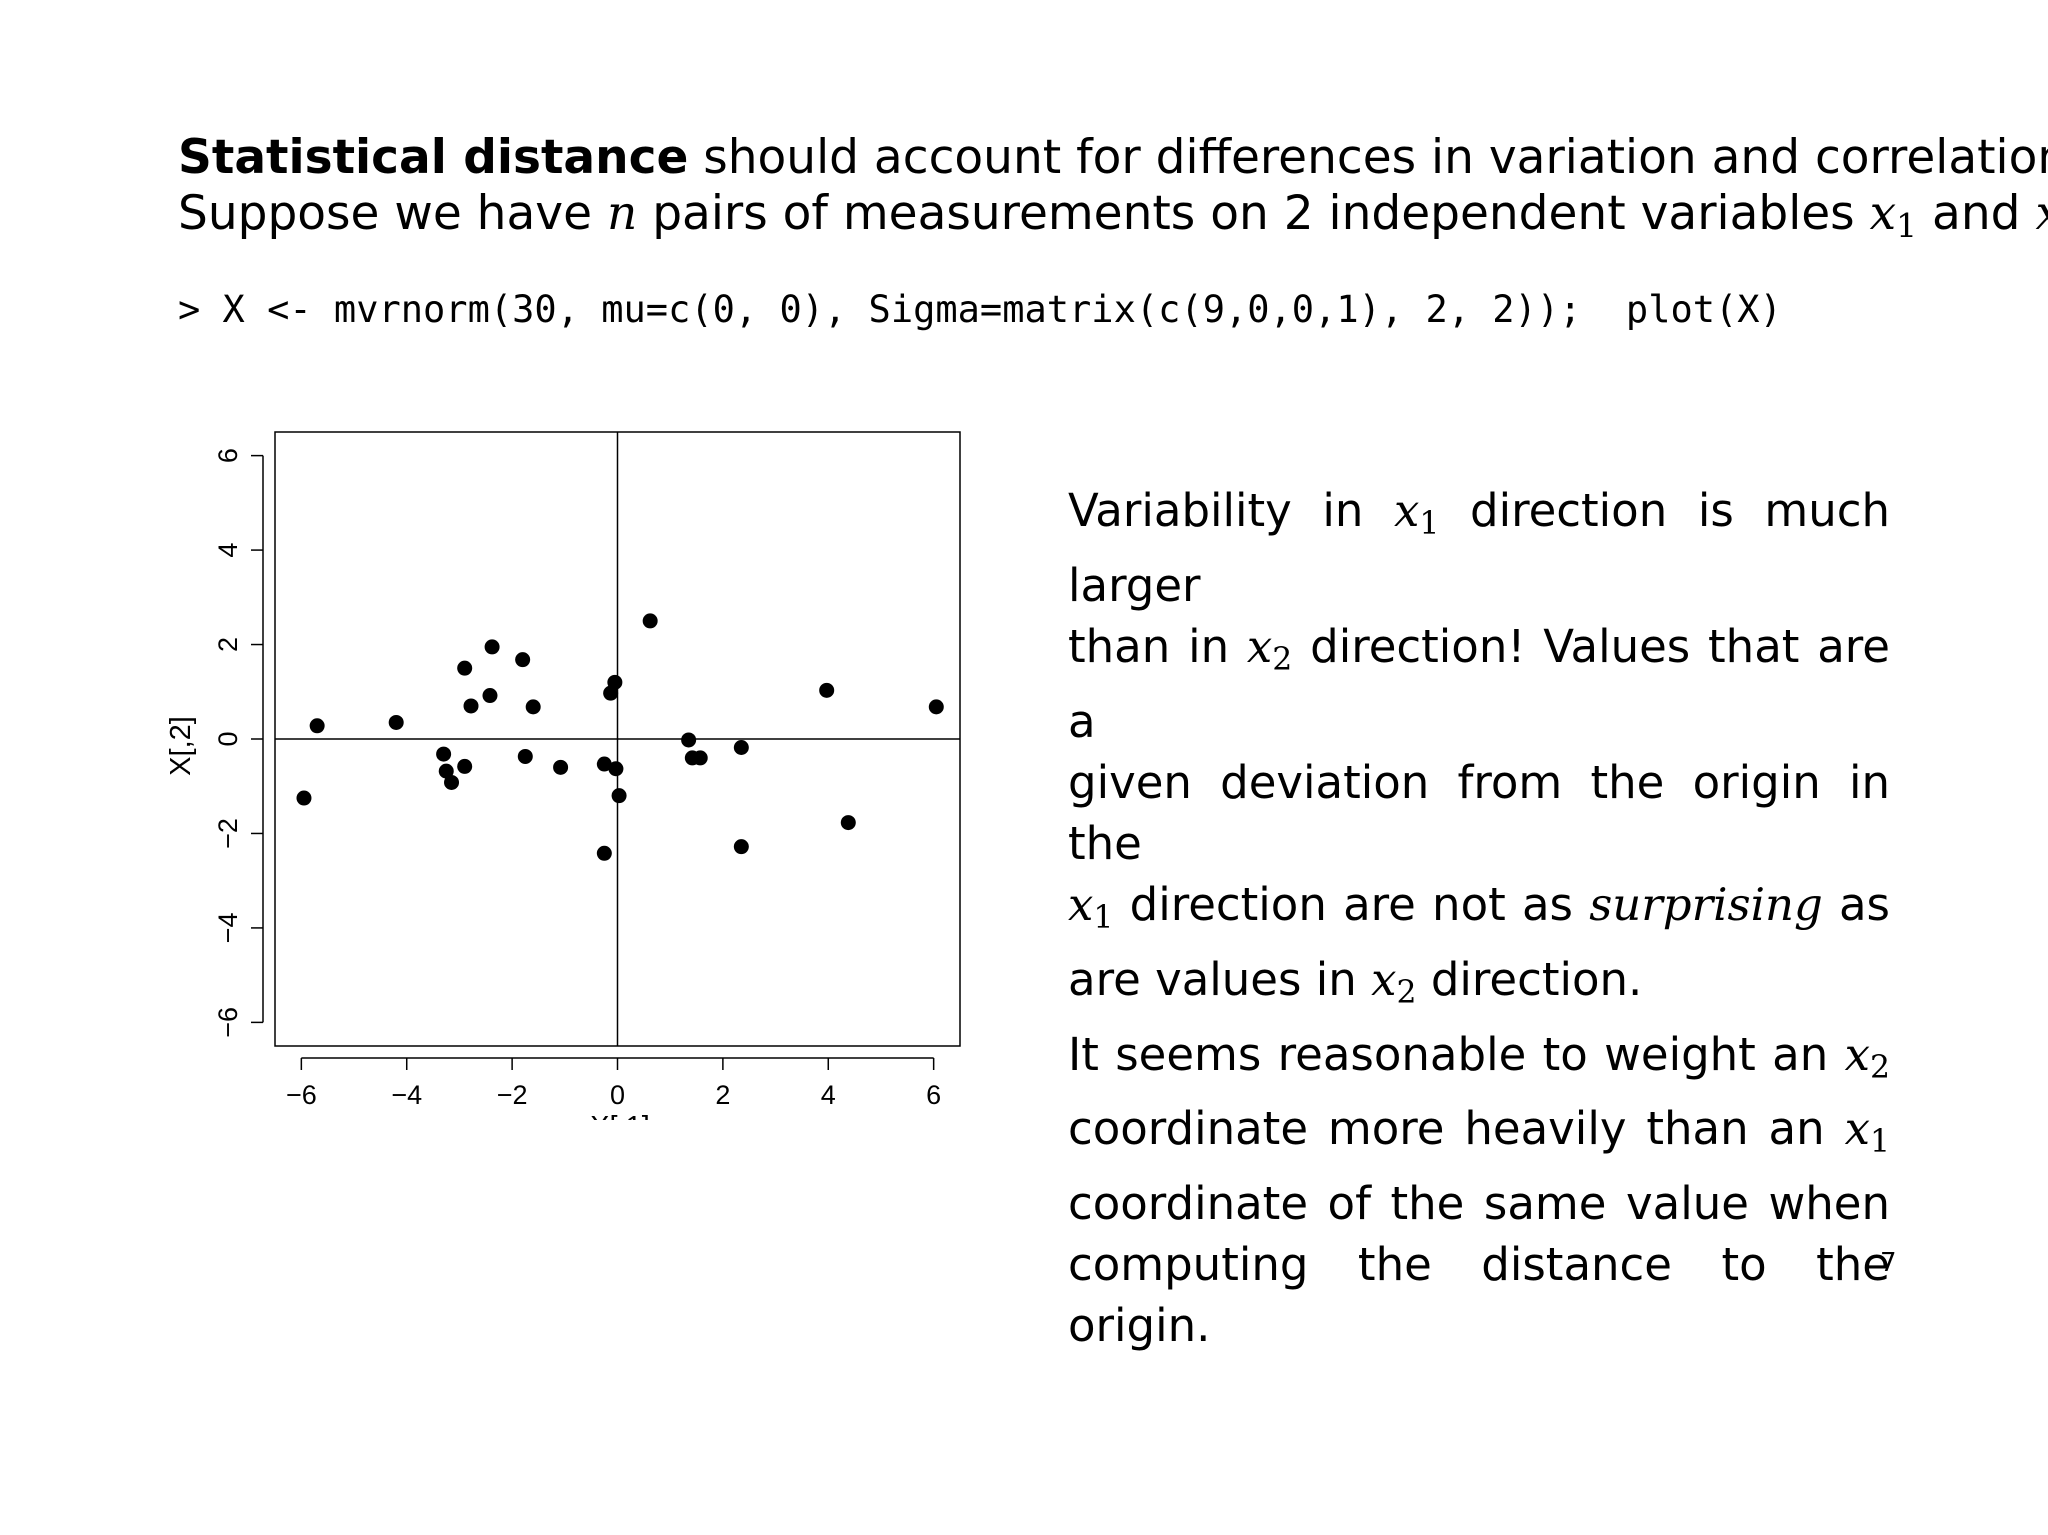 This screenshot has width=2048, height=1535. Describe the element at coordinates (1976, 213) in the screenshot. I see `intro-and: and` at that location.